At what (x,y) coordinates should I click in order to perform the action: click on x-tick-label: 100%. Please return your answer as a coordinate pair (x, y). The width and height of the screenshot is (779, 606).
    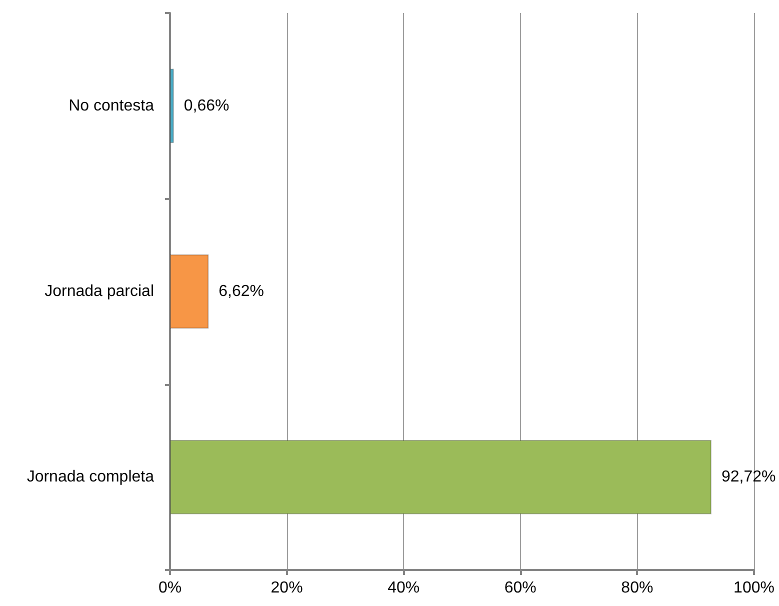
    Looking at the image, I should click on (754, 588).